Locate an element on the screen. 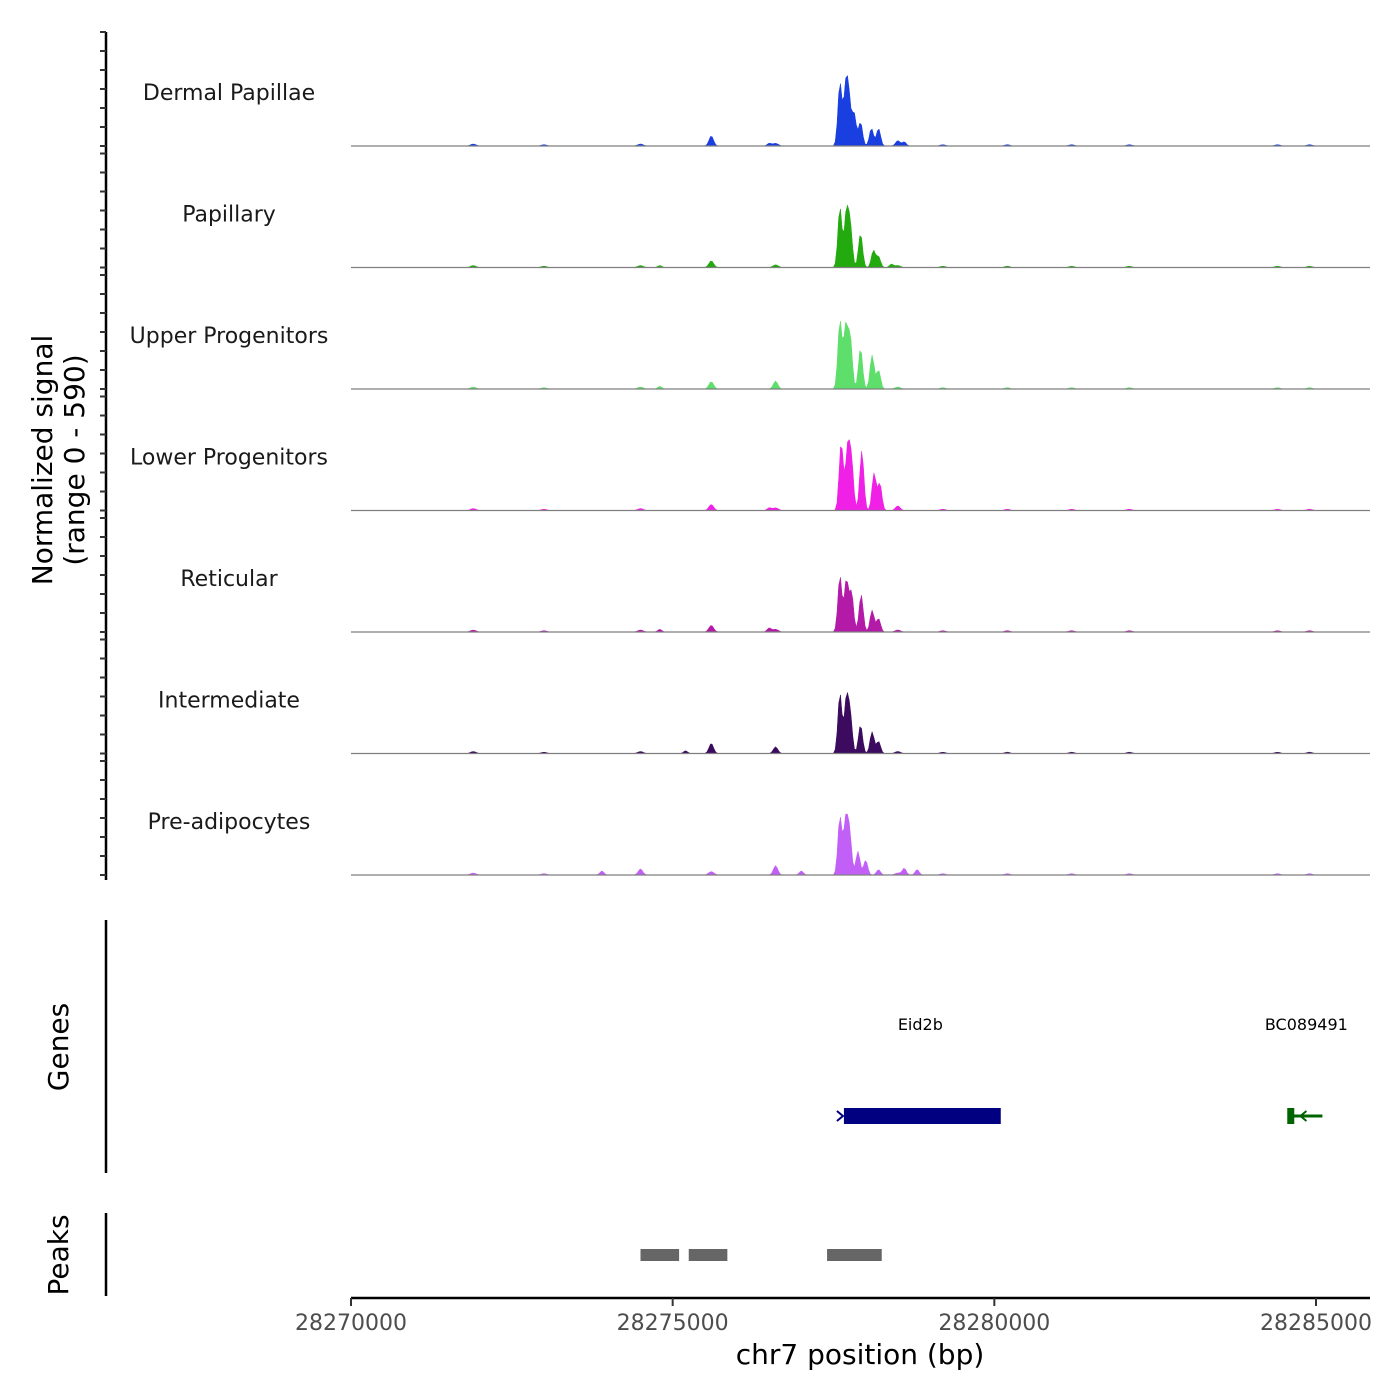 This screenshot has width=1400, height=1400. x-axis-ticks: 28270000 28275000 28280000 28285000 is located at coordinates (833, 1317).